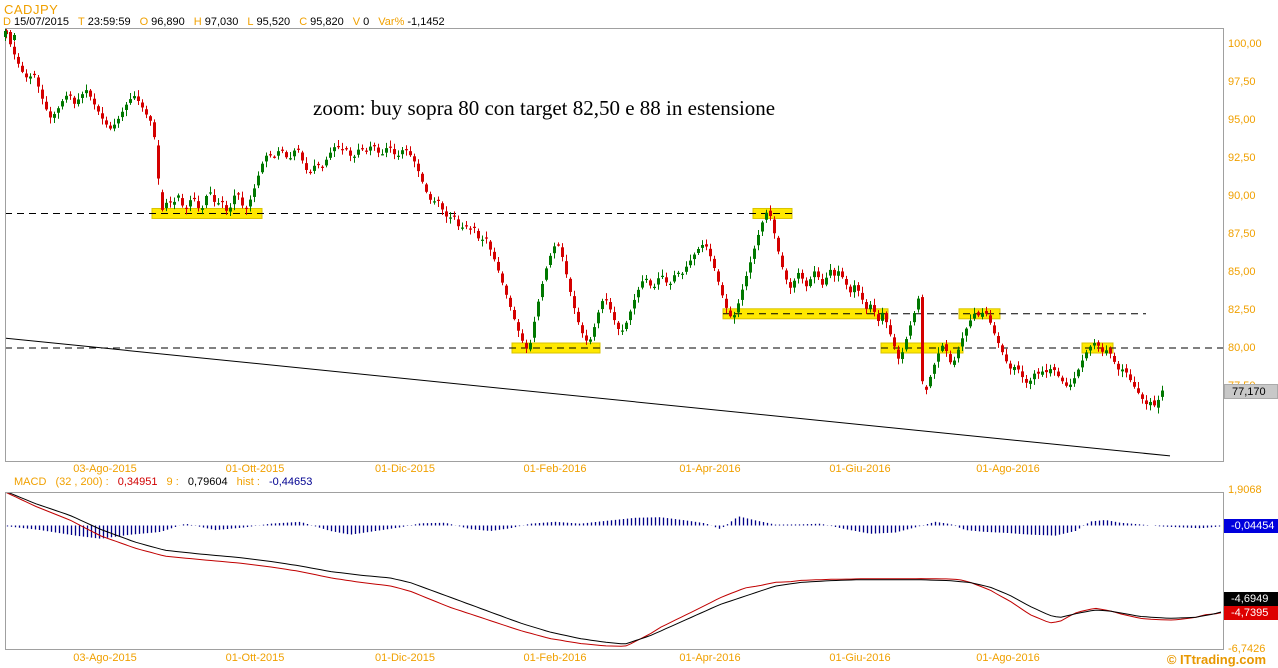 The image size is (1278, 668). I want to click on ohlc-field: O 96,890, so click(162, 22).